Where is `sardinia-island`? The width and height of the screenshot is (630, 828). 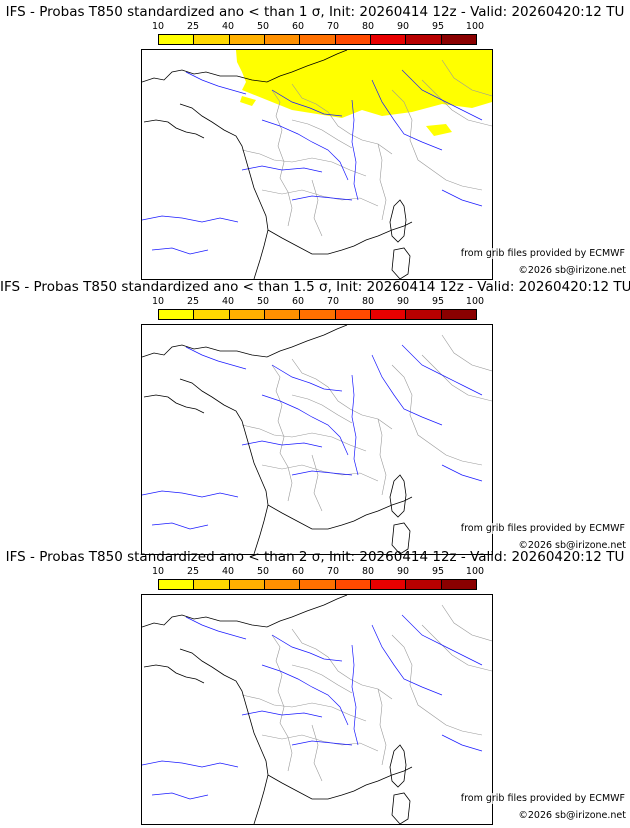 sardinia-island is located at coordinates (401, 263).